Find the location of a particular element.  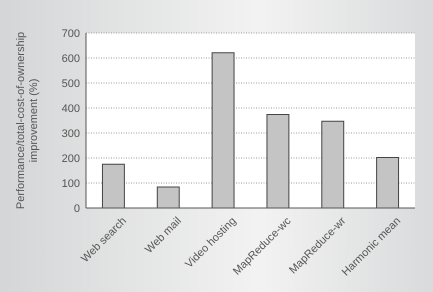

y-tick-label: 0 is located at coordinates (77, 208).